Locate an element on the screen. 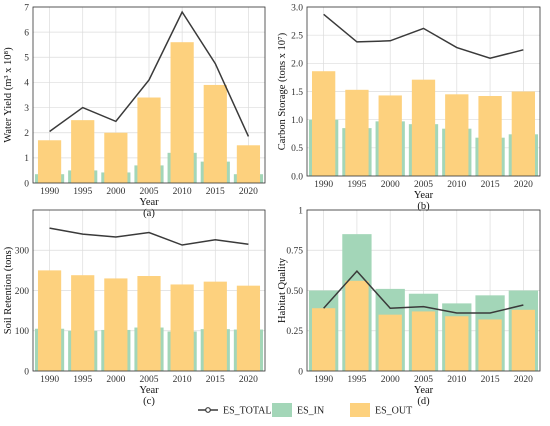  y-axis-label: Habitat Quality is located at coordinates (282, 290).